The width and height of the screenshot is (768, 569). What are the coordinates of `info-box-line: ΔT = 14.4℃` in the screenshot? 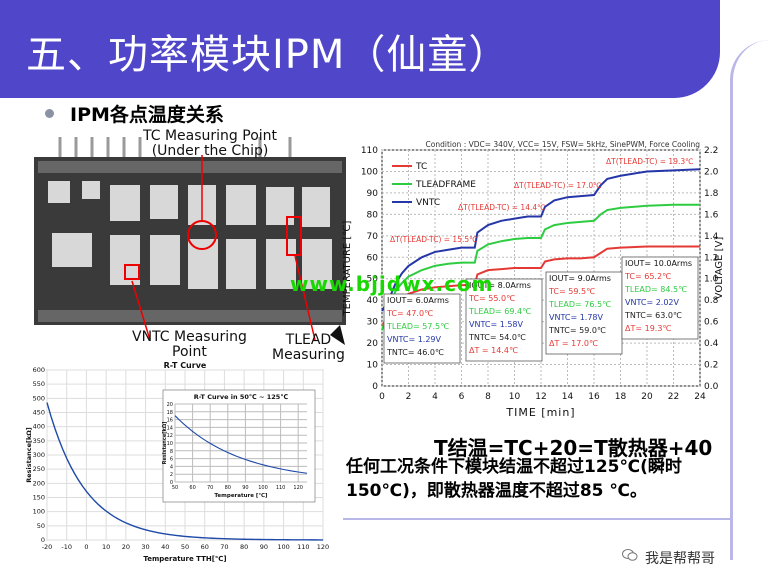 It's located at (493, 350).